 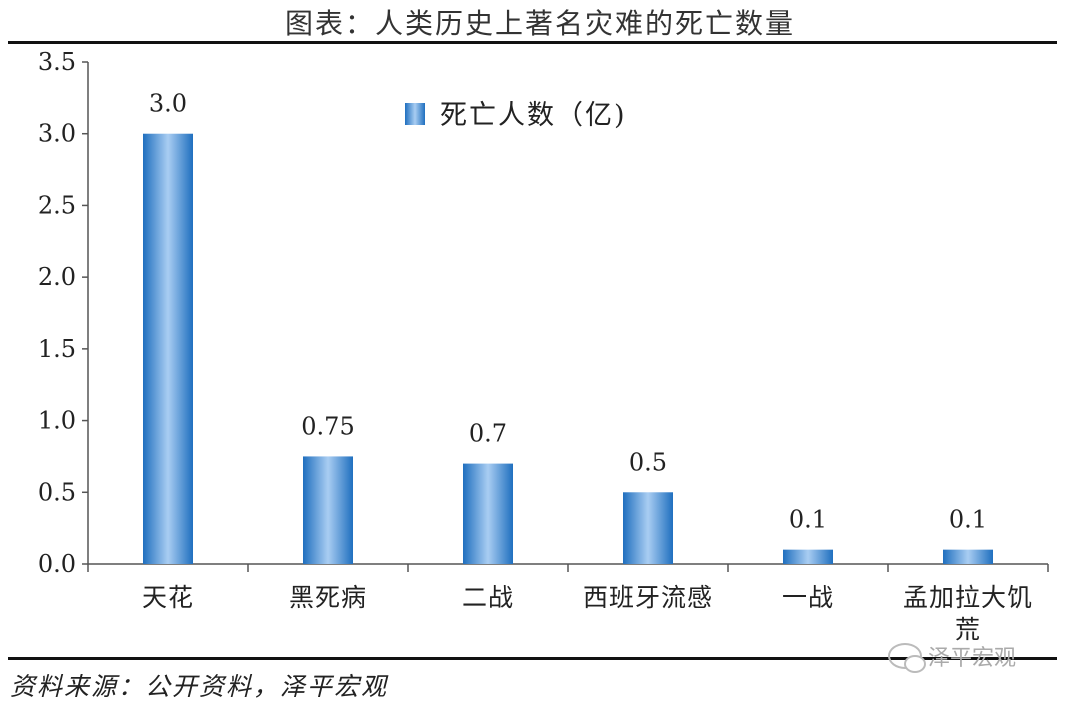 I want to click on x-category-label: 荒, so click(x=968, y=629).